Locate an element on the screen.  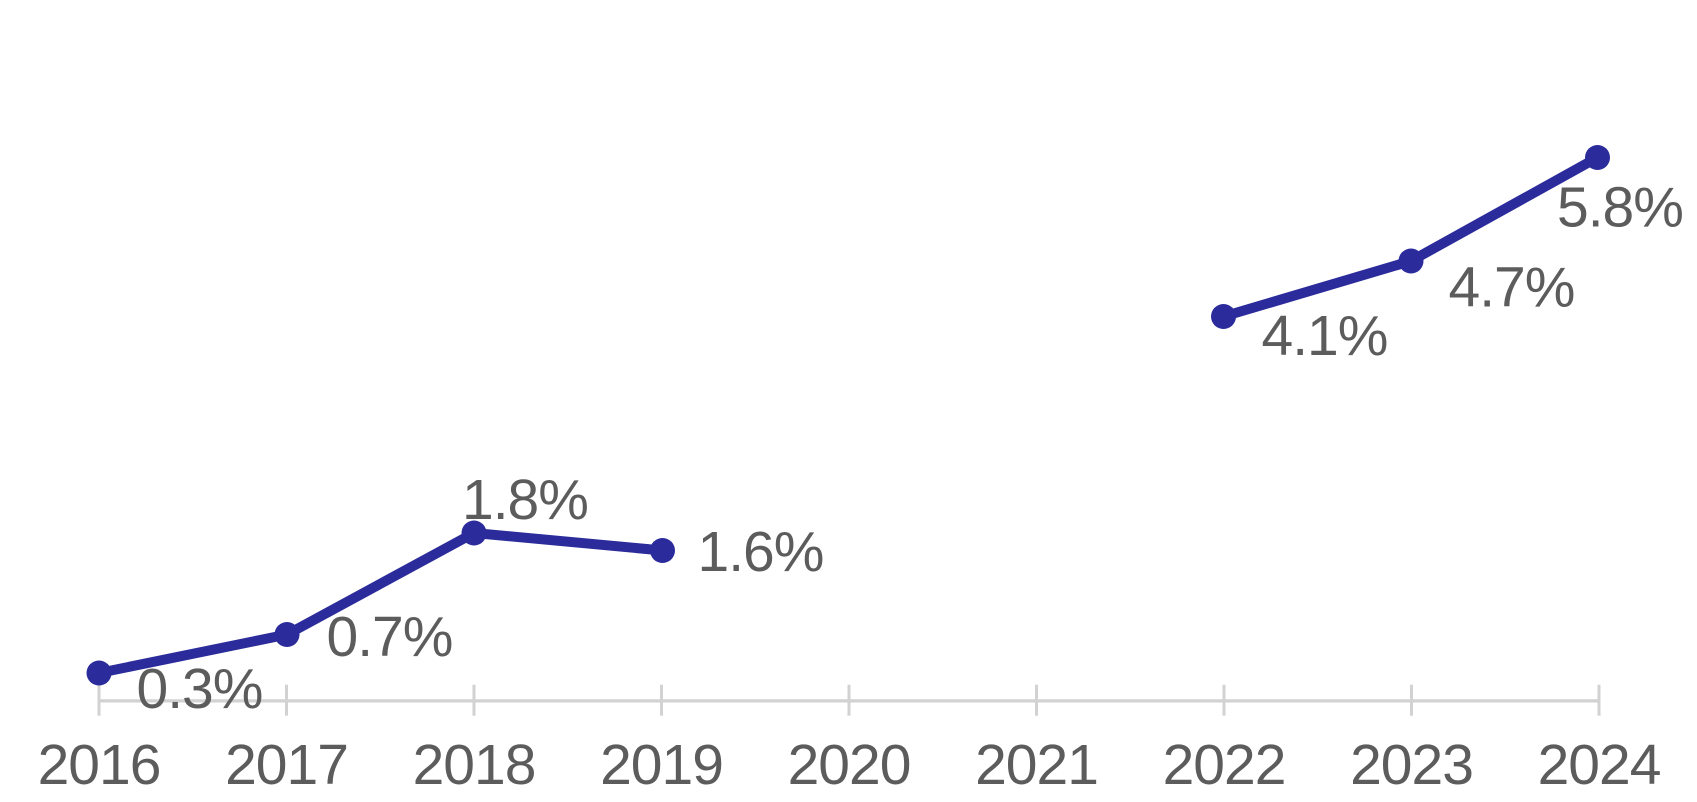
svg-text: 2022 is located at coordinates (1224, 765).